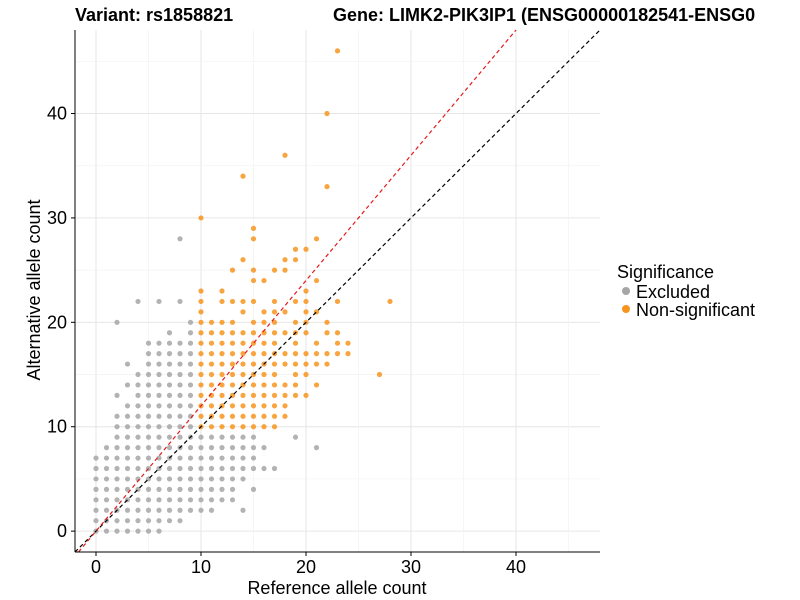 The width and height of the screenshot is (800, 600). I want to click on legend-label-excluded: Excluded, so click(673, 292).